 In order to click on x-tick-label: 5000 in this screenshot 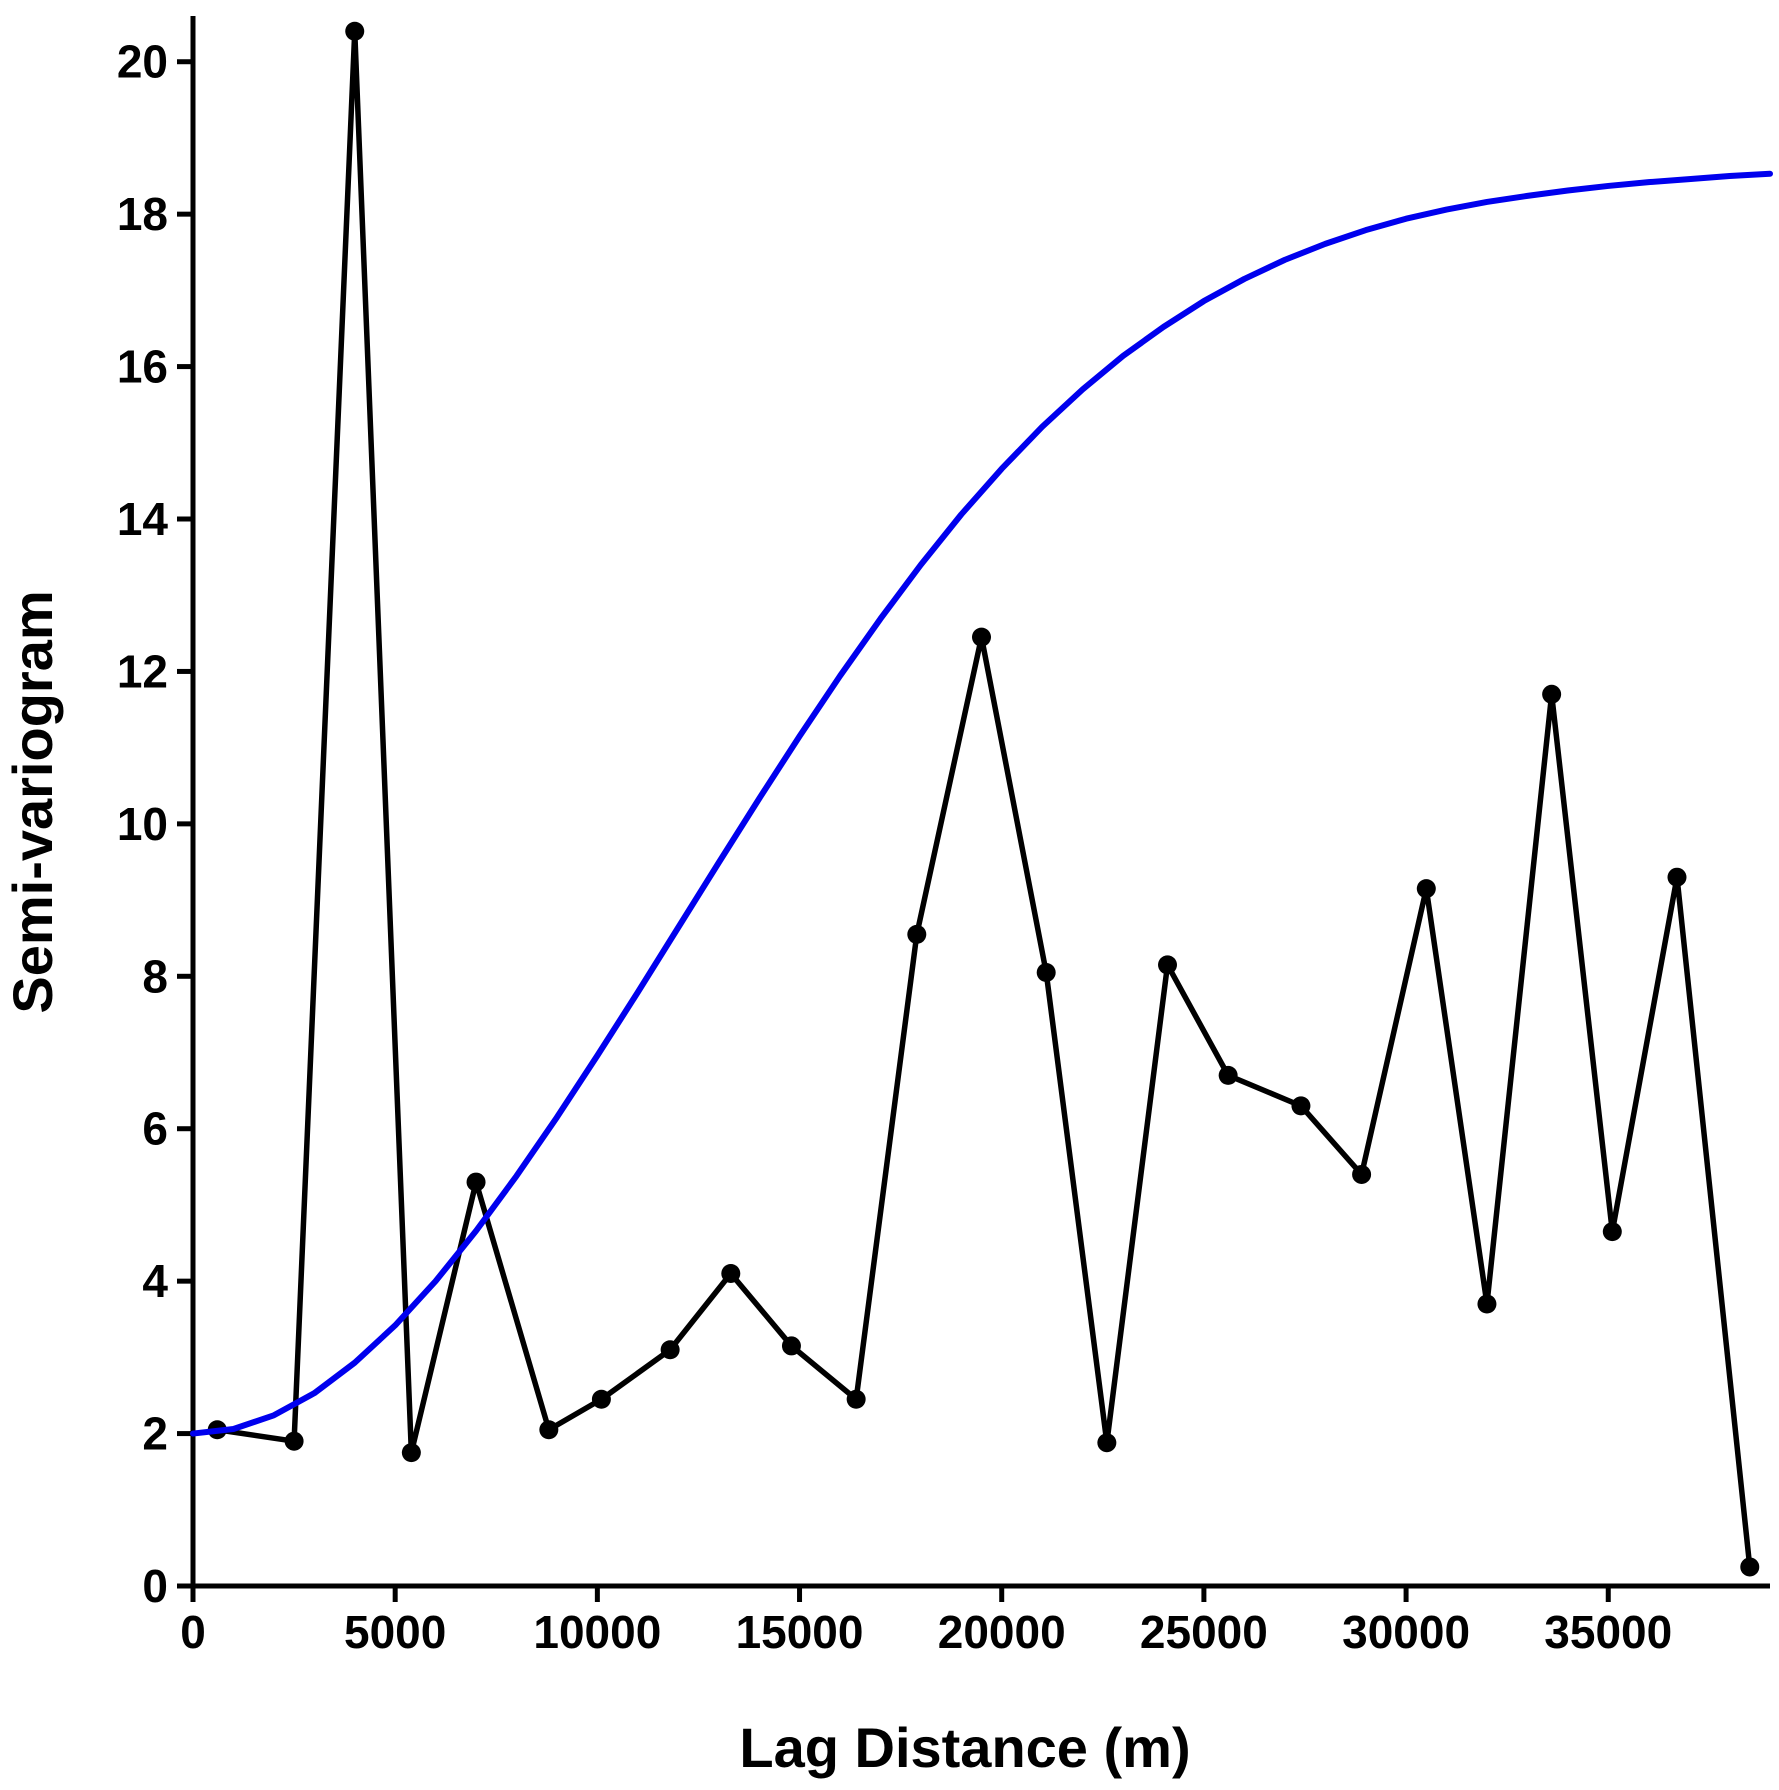, I will do `click(395, 1632)`.